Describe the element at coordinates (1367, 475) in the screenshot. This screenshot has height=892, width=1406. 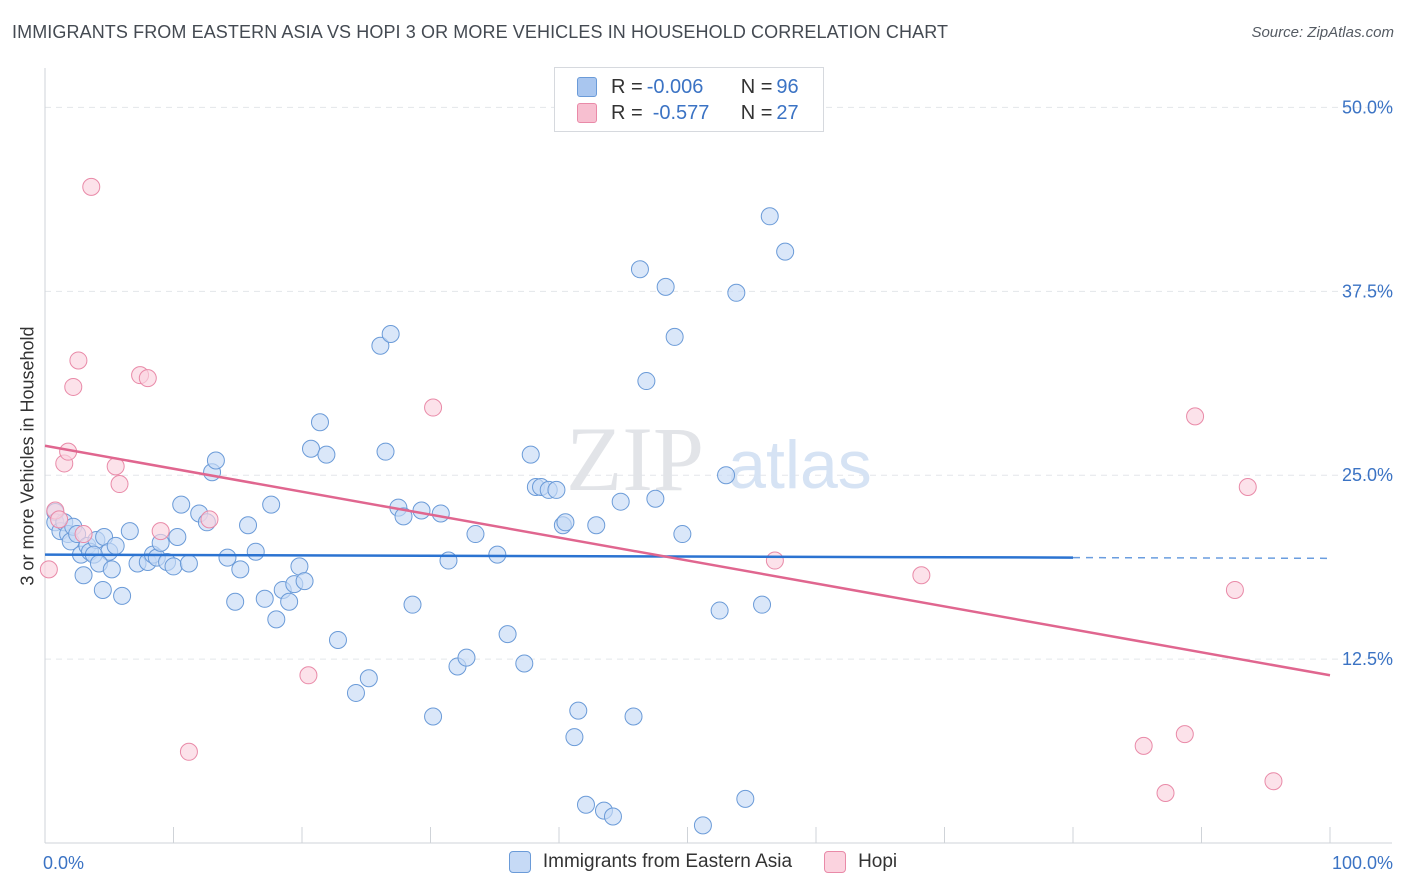
I see `y-tick-label: 25.0%` at that location.